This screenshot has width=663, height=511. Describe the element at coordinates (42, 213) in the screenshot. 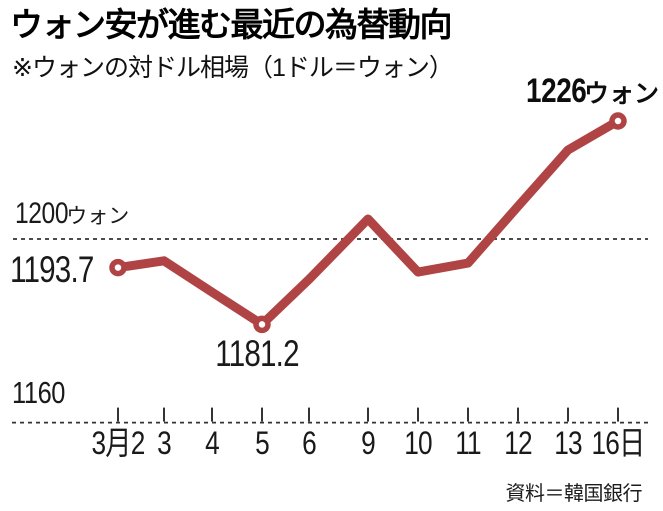

I see `reference-line-value: 1200` at that location.